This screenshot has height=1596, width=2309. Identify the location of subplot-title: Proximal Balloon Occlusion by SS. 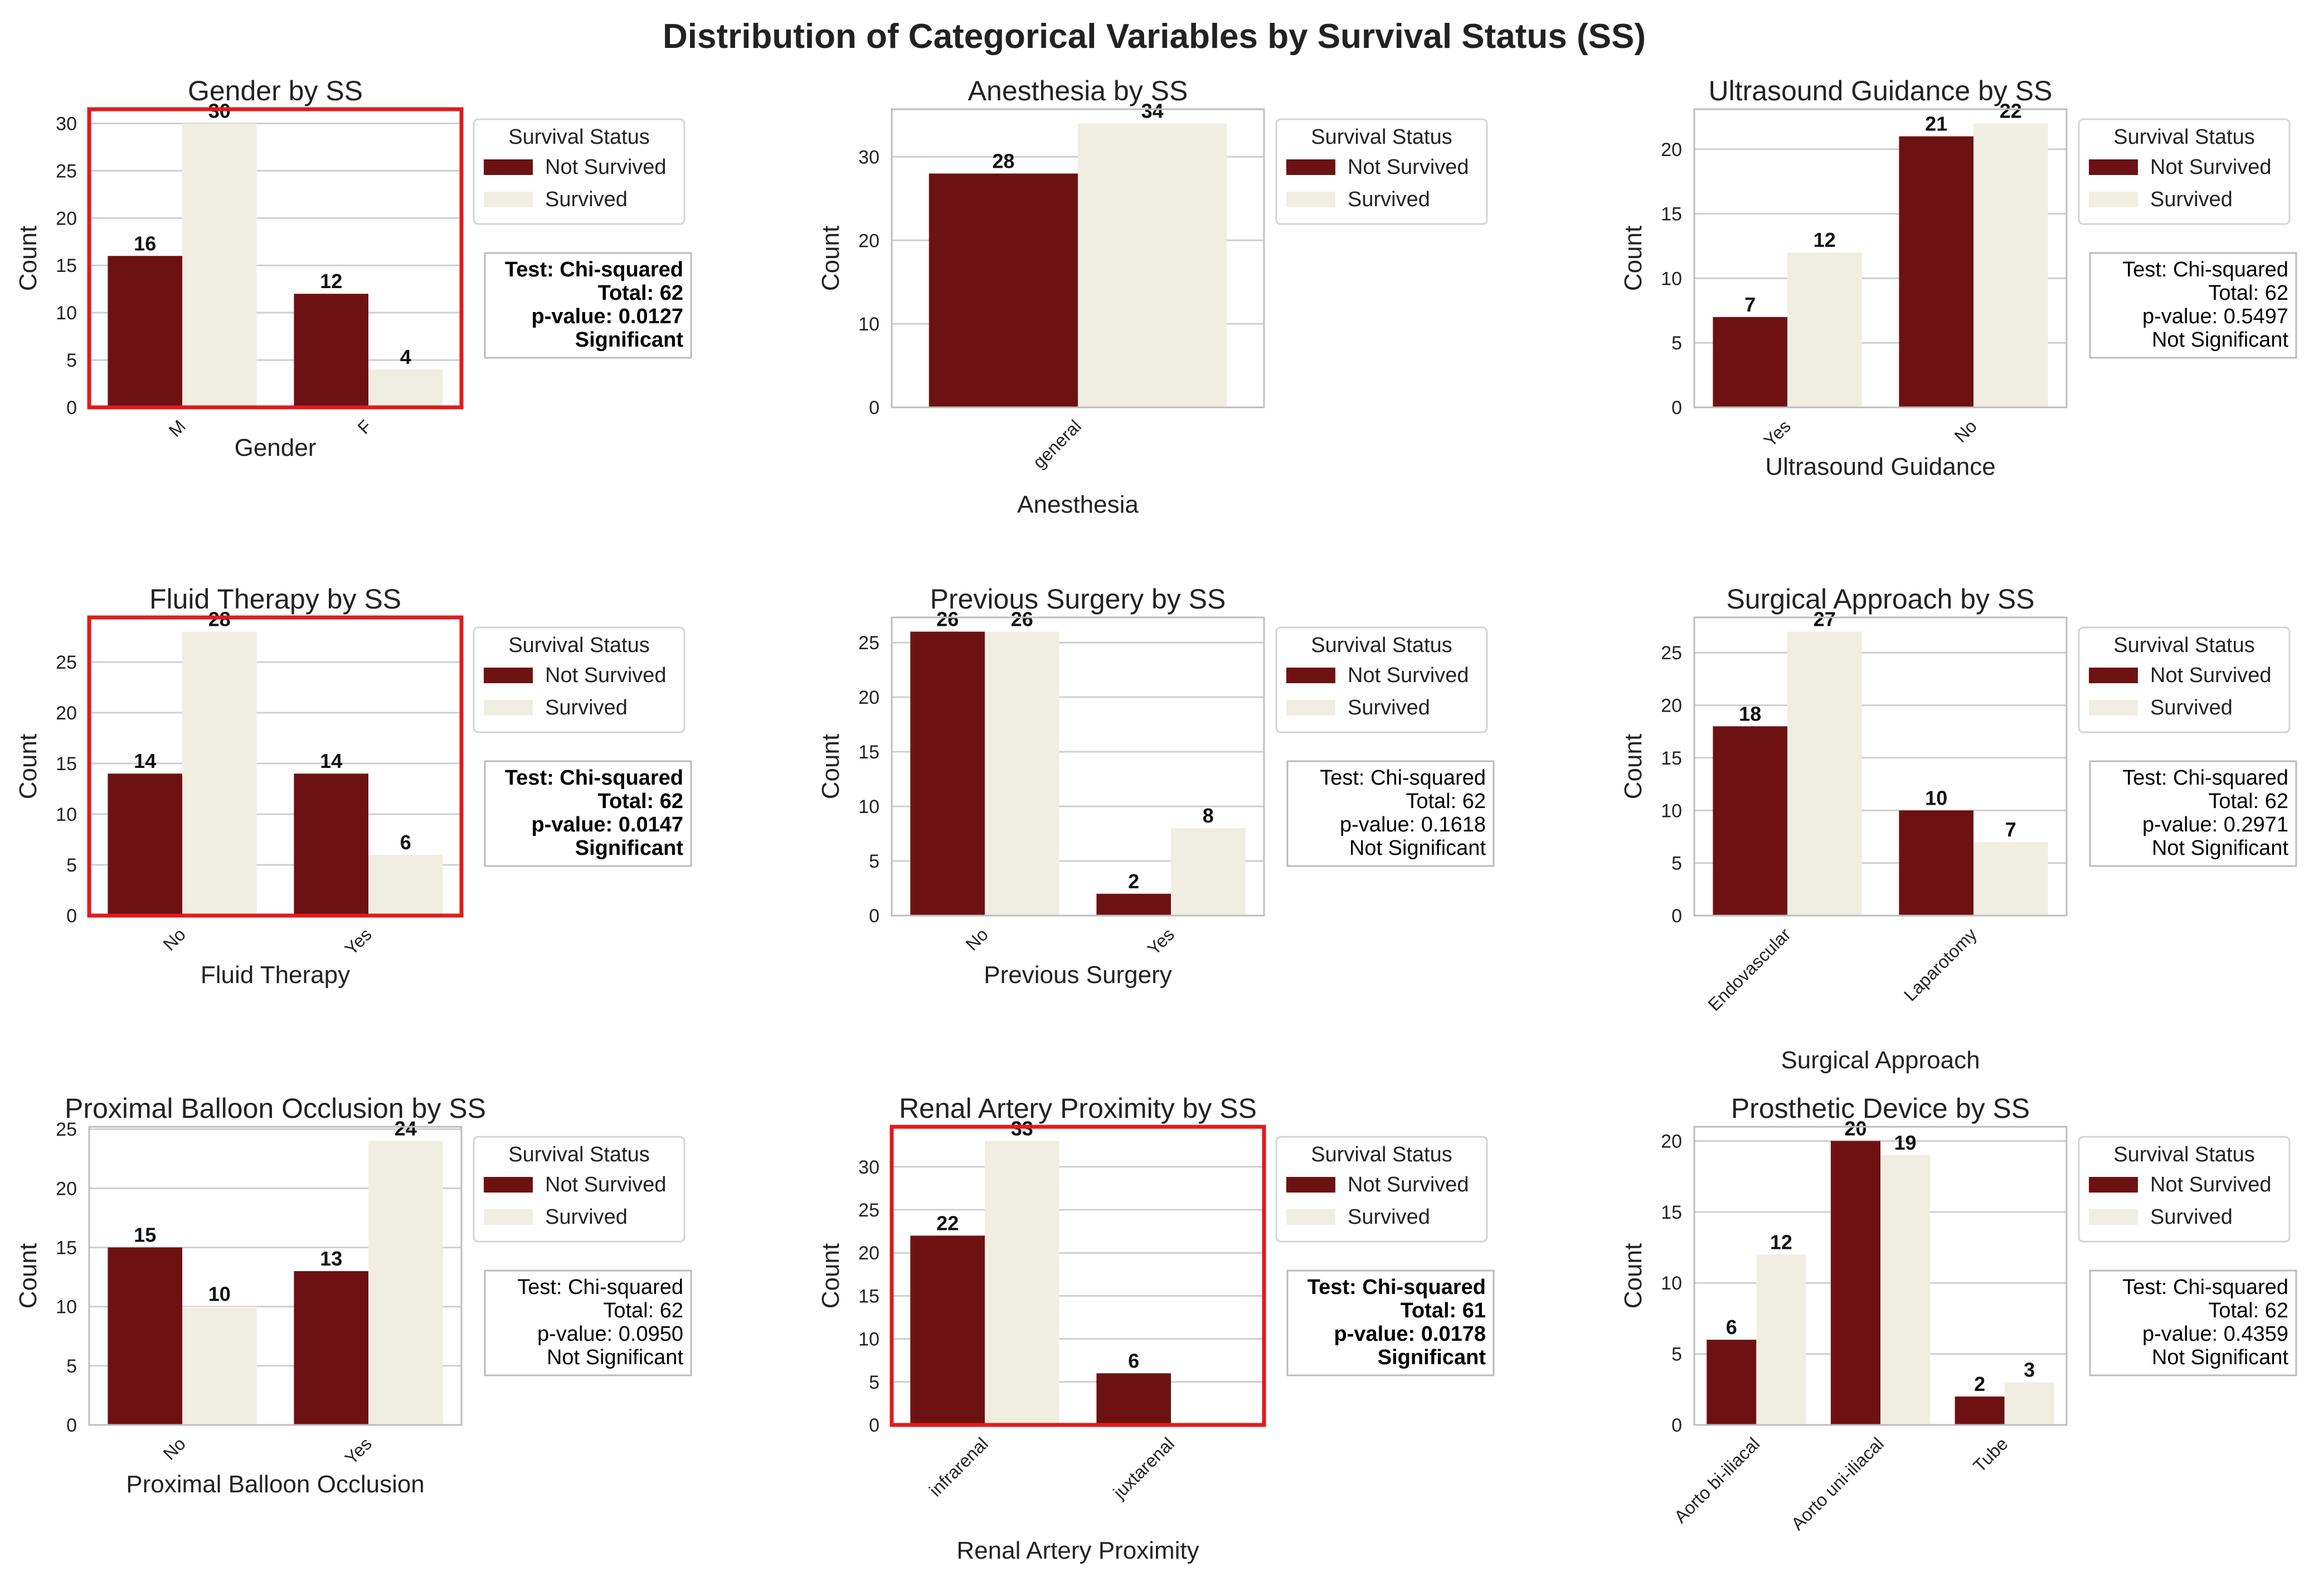
(275, 1108).